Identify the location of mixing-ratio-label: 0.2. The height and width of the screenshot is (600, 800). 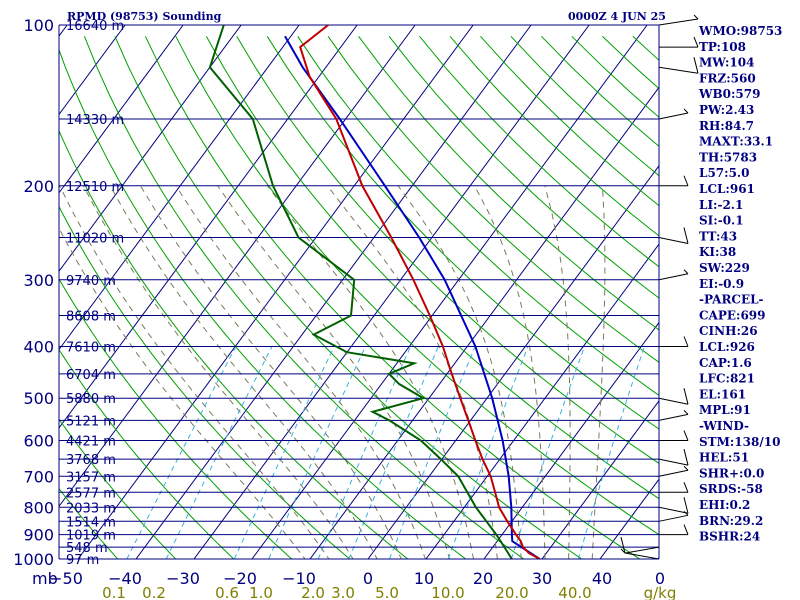
(154, 592).